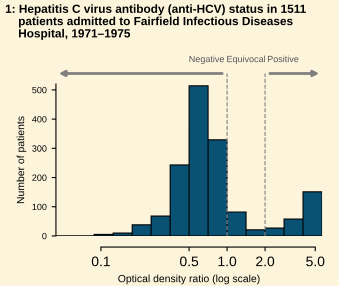 This screenshot has height=286, width=339. Describe the element at coordinates (207, 60) in the screenshot. I see `text: Negative` at that location.